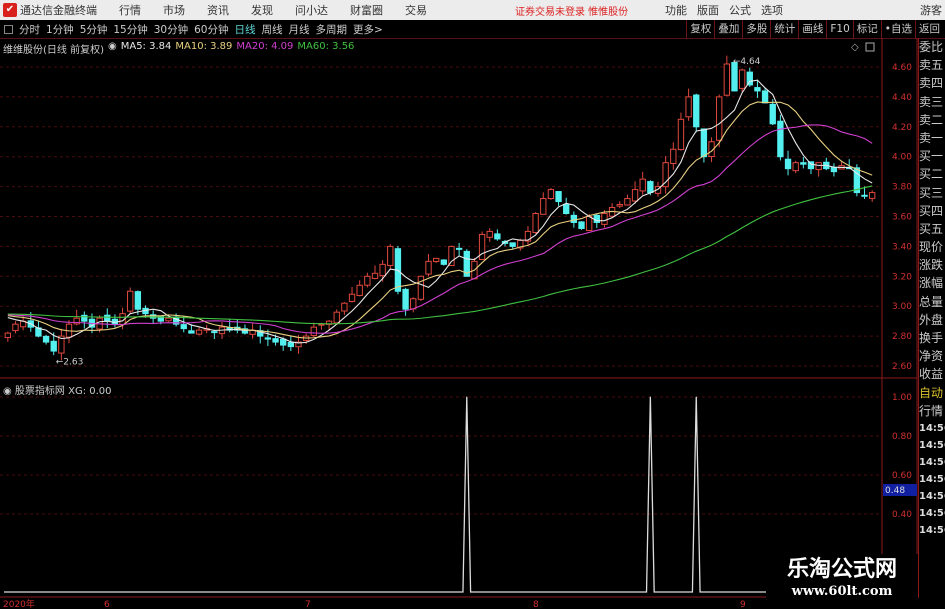 This screenshot has width=945, height=609. I want to click on quote-label: 卖四, so click(931, 83).